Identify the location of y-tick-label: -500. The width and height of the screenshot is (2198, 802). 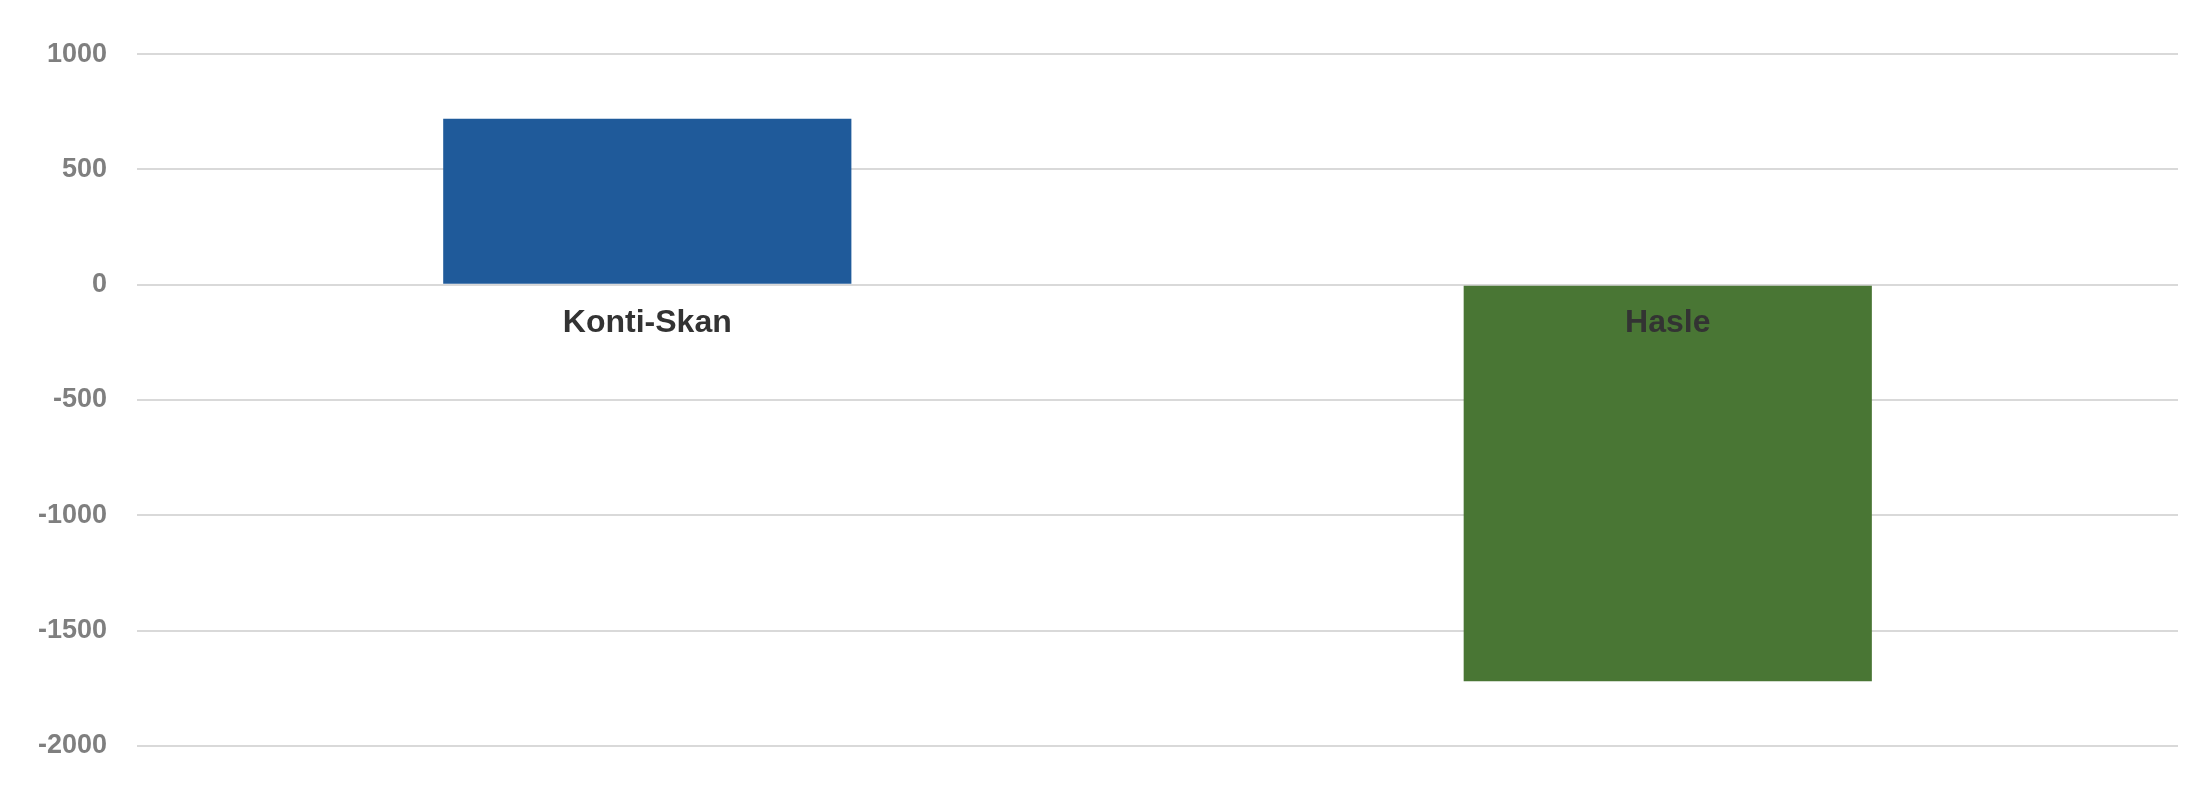
(80, 398).